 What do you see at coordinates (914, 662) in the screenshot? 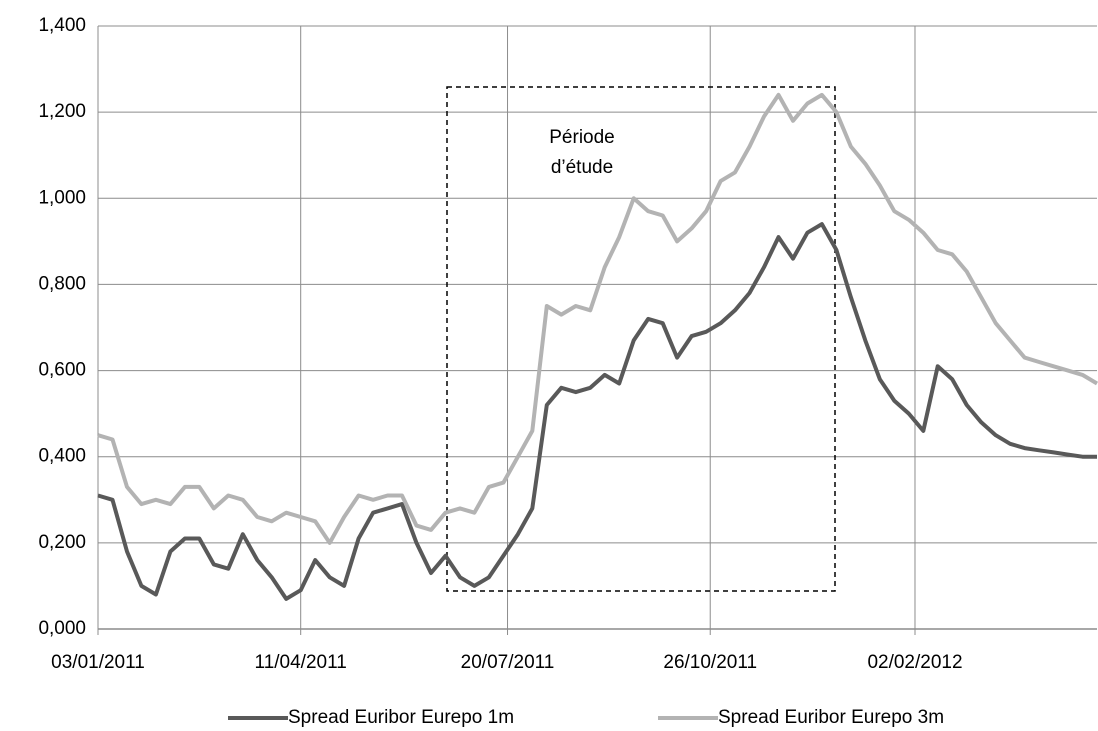
I see `x-tick-label: 02/02/2012` at bounding box center [914, 662].